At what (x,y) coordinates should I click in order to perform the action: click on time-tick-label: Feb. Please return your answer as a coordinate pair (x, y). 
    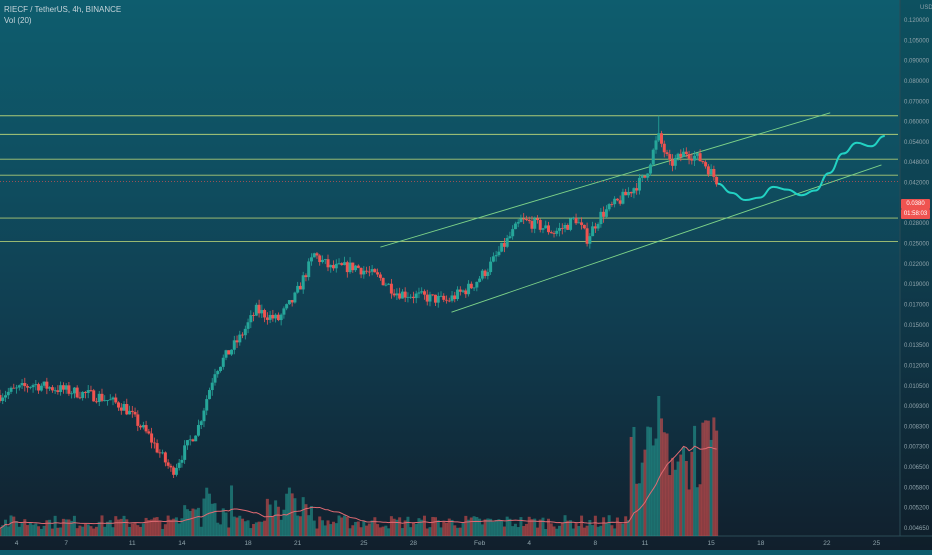
    Looking at the image, I should click on (480, 543).